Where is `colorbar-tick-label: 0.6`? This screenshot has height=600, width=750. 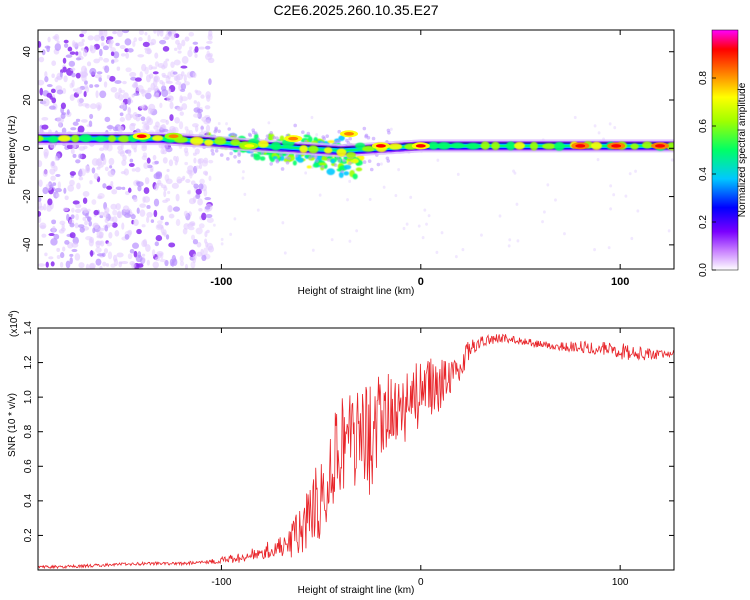
colorbar-tick-label: 0.6 is located at coordinates (703, 126).